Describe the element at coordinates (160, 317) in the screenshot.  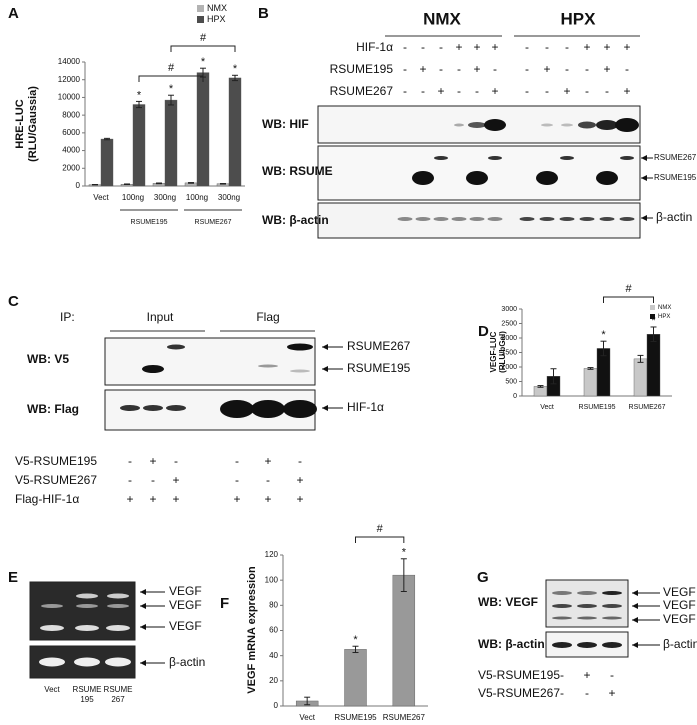
I see `group-header: Input` at that location.